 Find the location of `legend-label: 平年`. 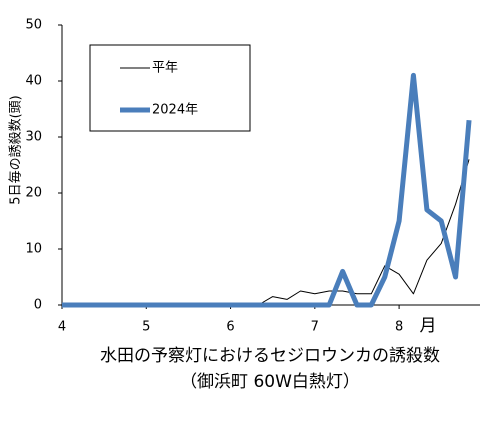

legend-label: 平年 is located at coordinates (165, 68).